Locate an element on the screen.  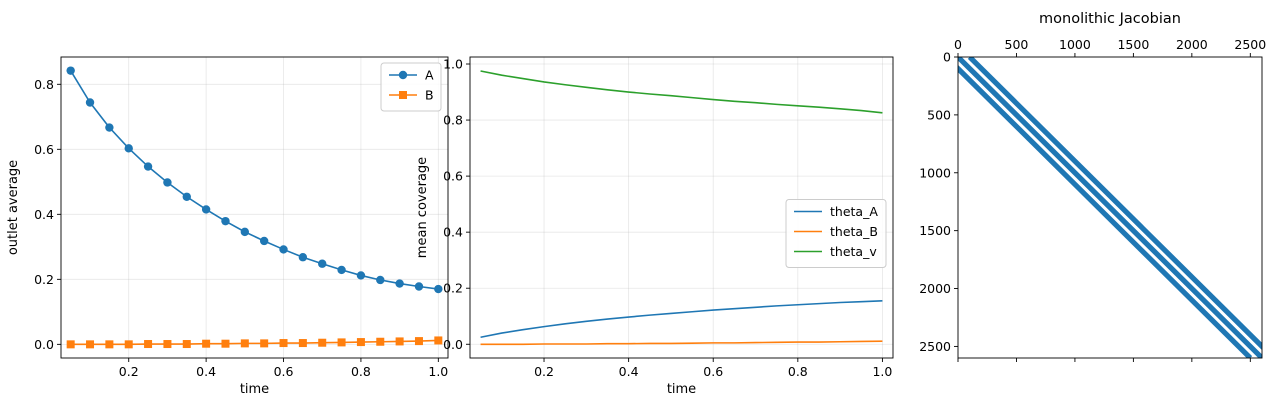
legend-marker-a is located at coordinates (403, 75).